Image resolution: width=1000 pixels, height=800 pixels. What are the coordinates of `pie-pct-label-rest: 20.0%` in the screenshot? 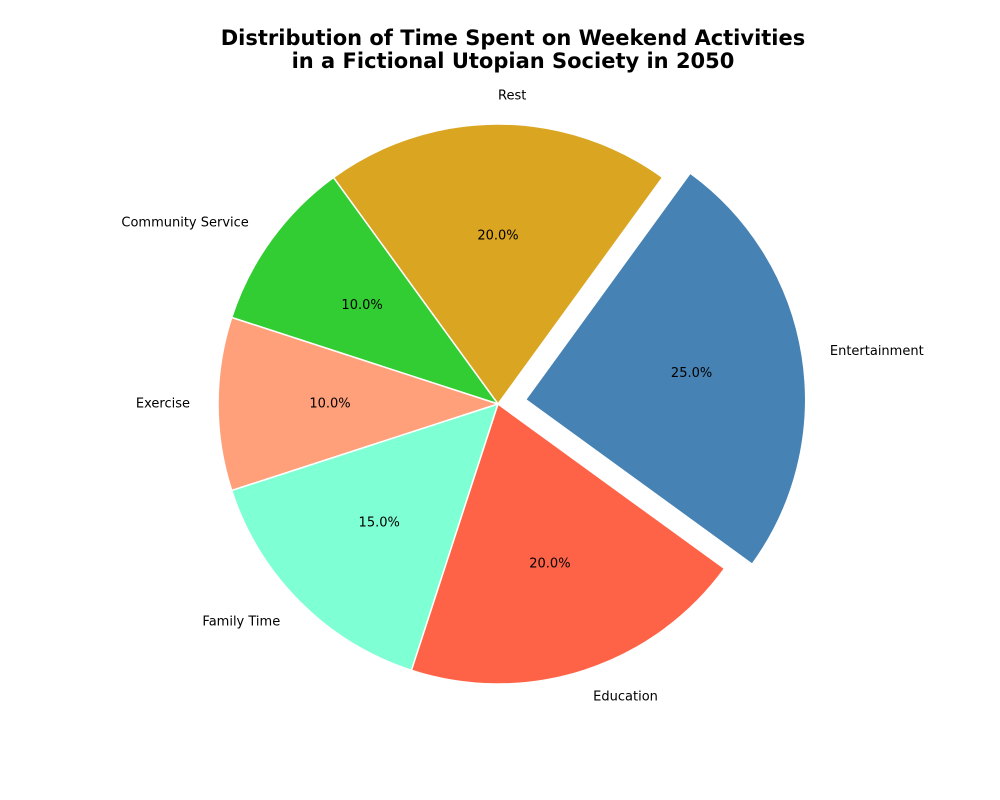 It's located at (497, 236).